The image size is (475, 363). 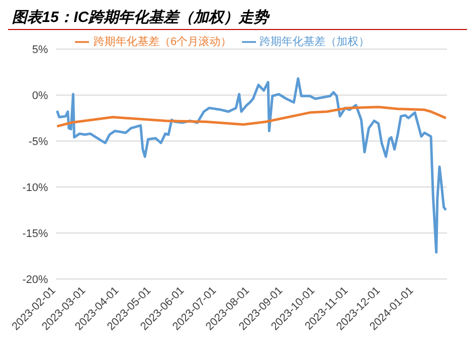 I want to click on y-tick-label: -15%, so click(x=35, y=234).